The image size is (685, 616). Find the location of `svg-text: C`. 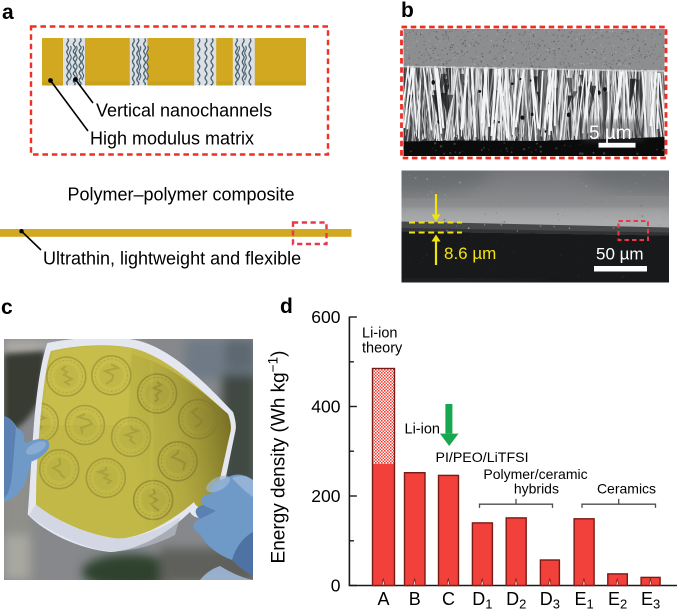

svg-text: C is located at coordinates (448, 599).